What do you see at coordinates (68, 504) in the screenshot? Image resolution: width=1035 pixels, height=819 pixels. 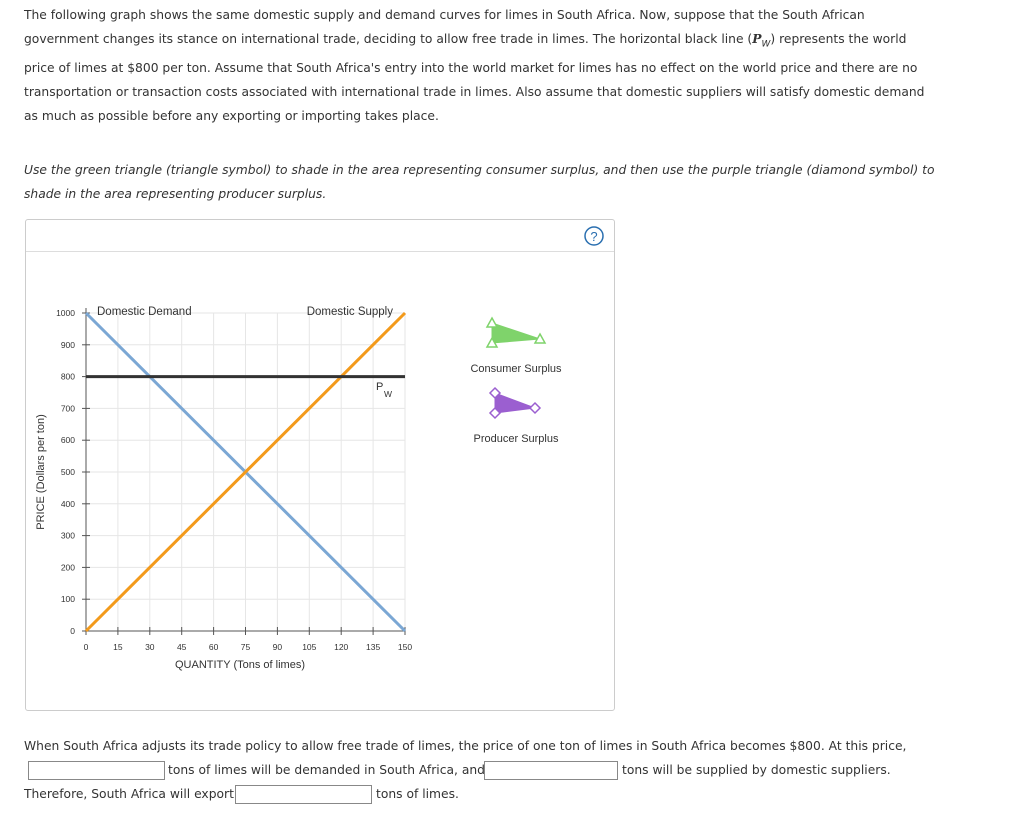 I see `y-tick-label: 400` at bounding box center [68, 504].